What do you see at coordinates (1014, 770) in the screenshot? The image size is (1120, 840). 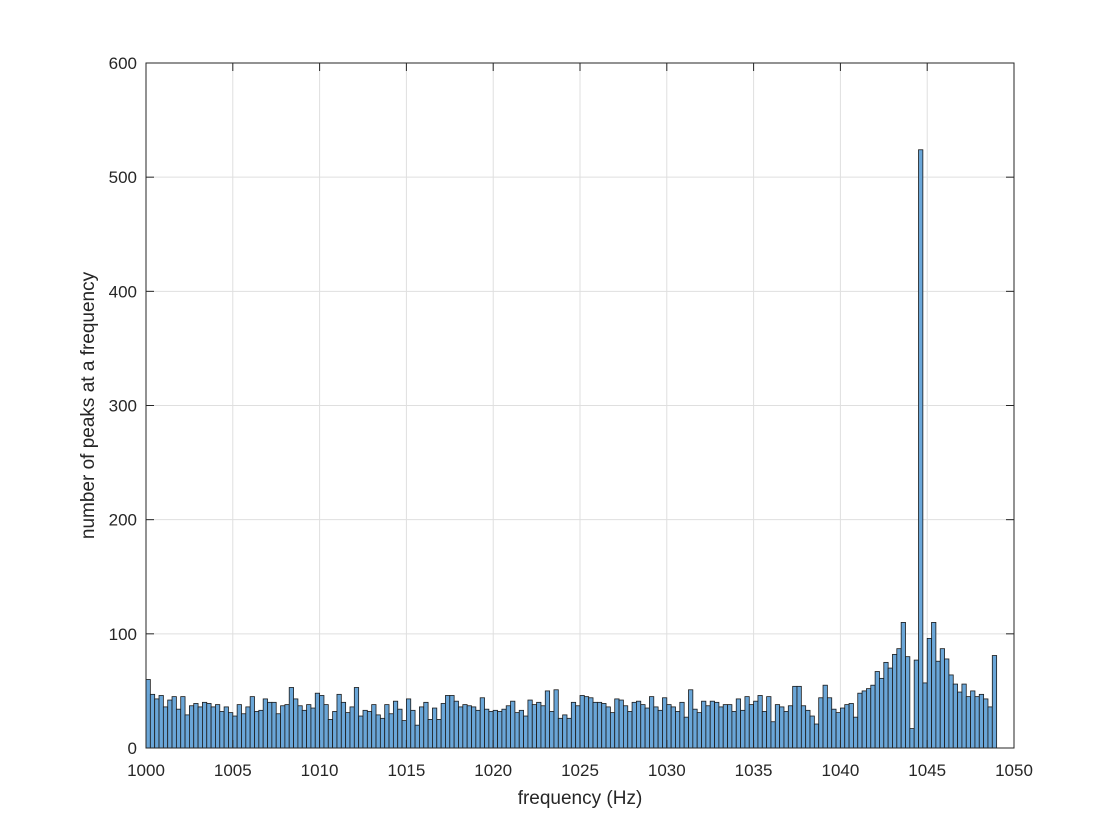 I see `x-tick-label: 1050` at bounding box center [1014, 770].